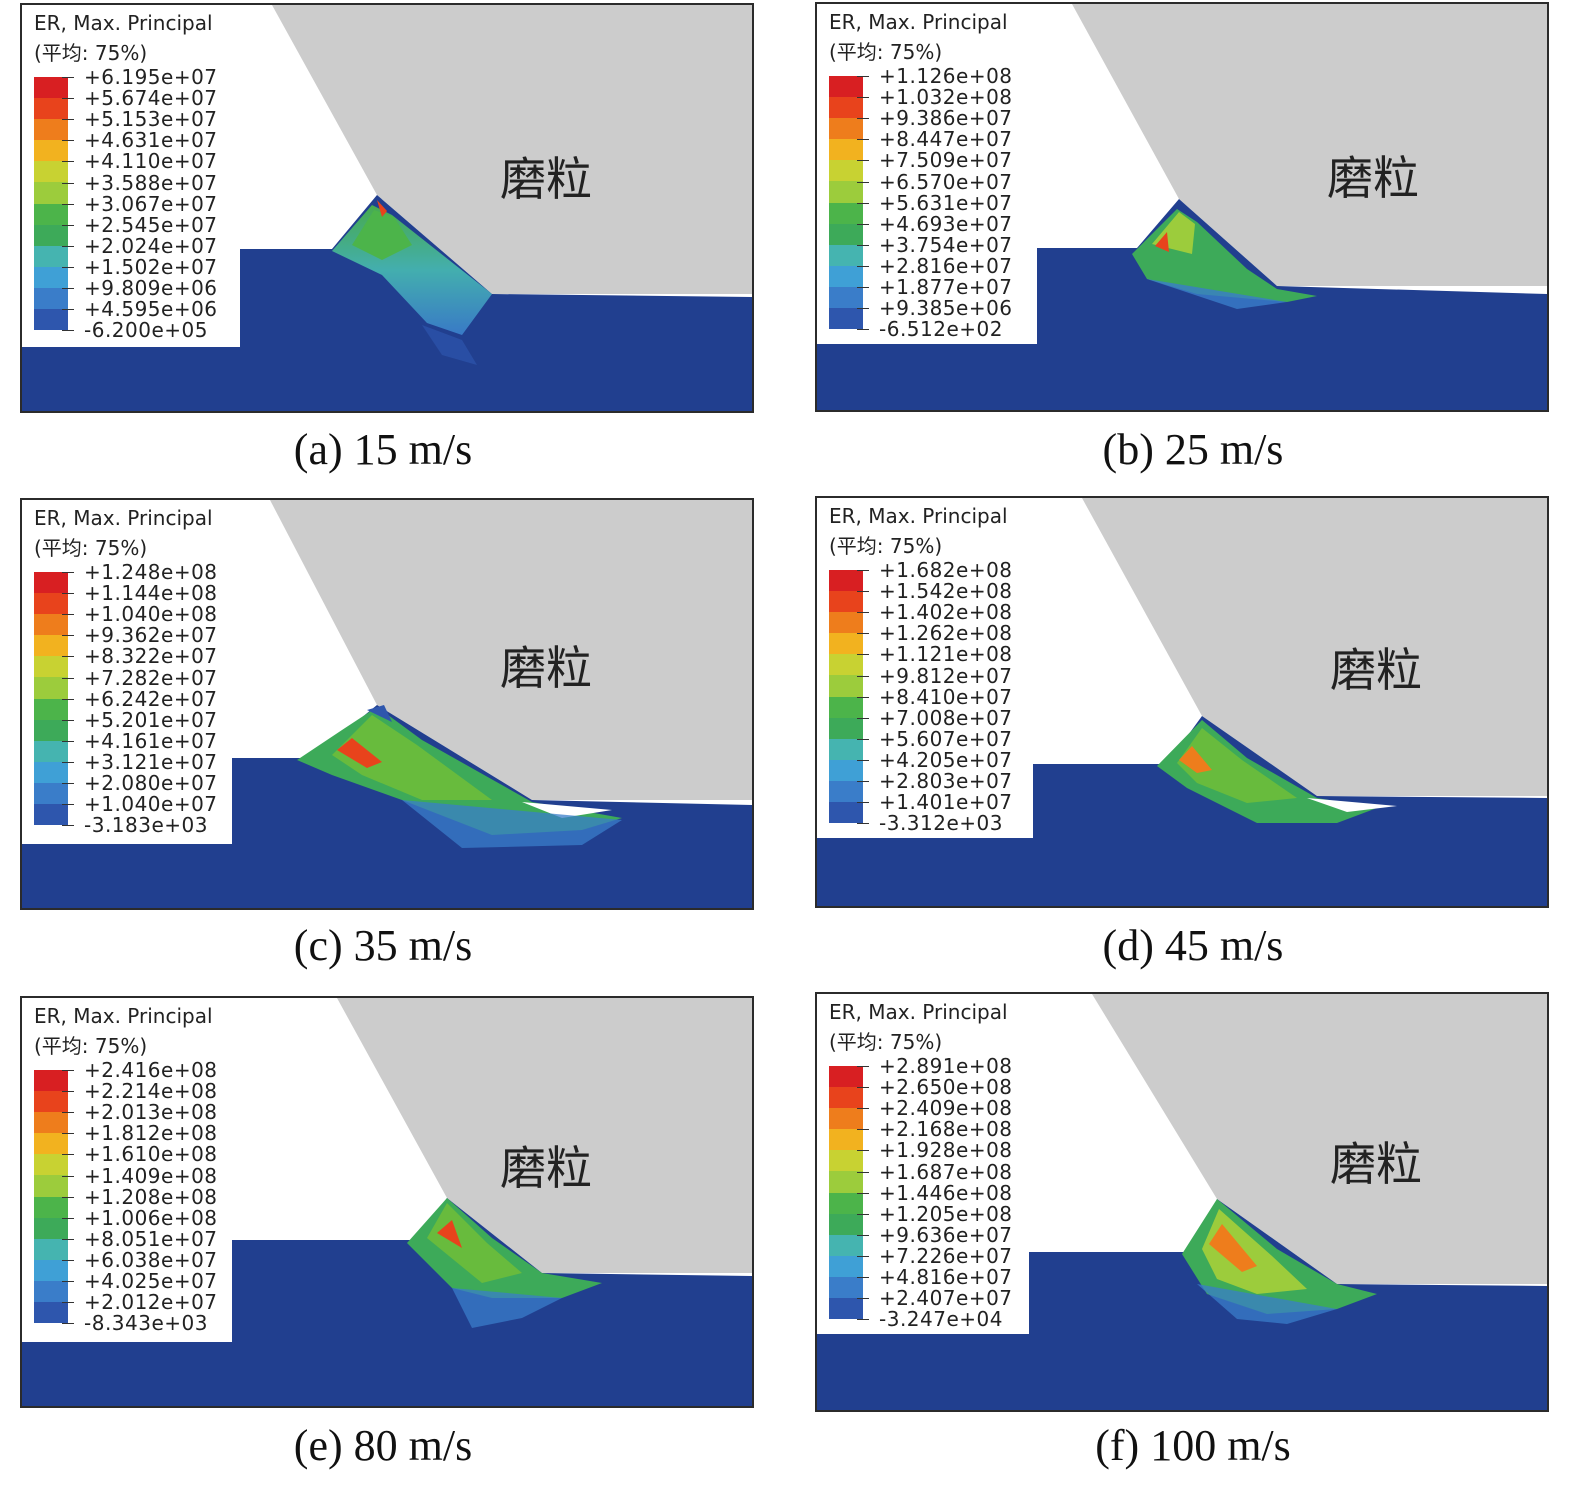 The width and height of the screenshot is (1575, 1487). I want to click on legend-value: +1.208e+08, so click(151, 1196).